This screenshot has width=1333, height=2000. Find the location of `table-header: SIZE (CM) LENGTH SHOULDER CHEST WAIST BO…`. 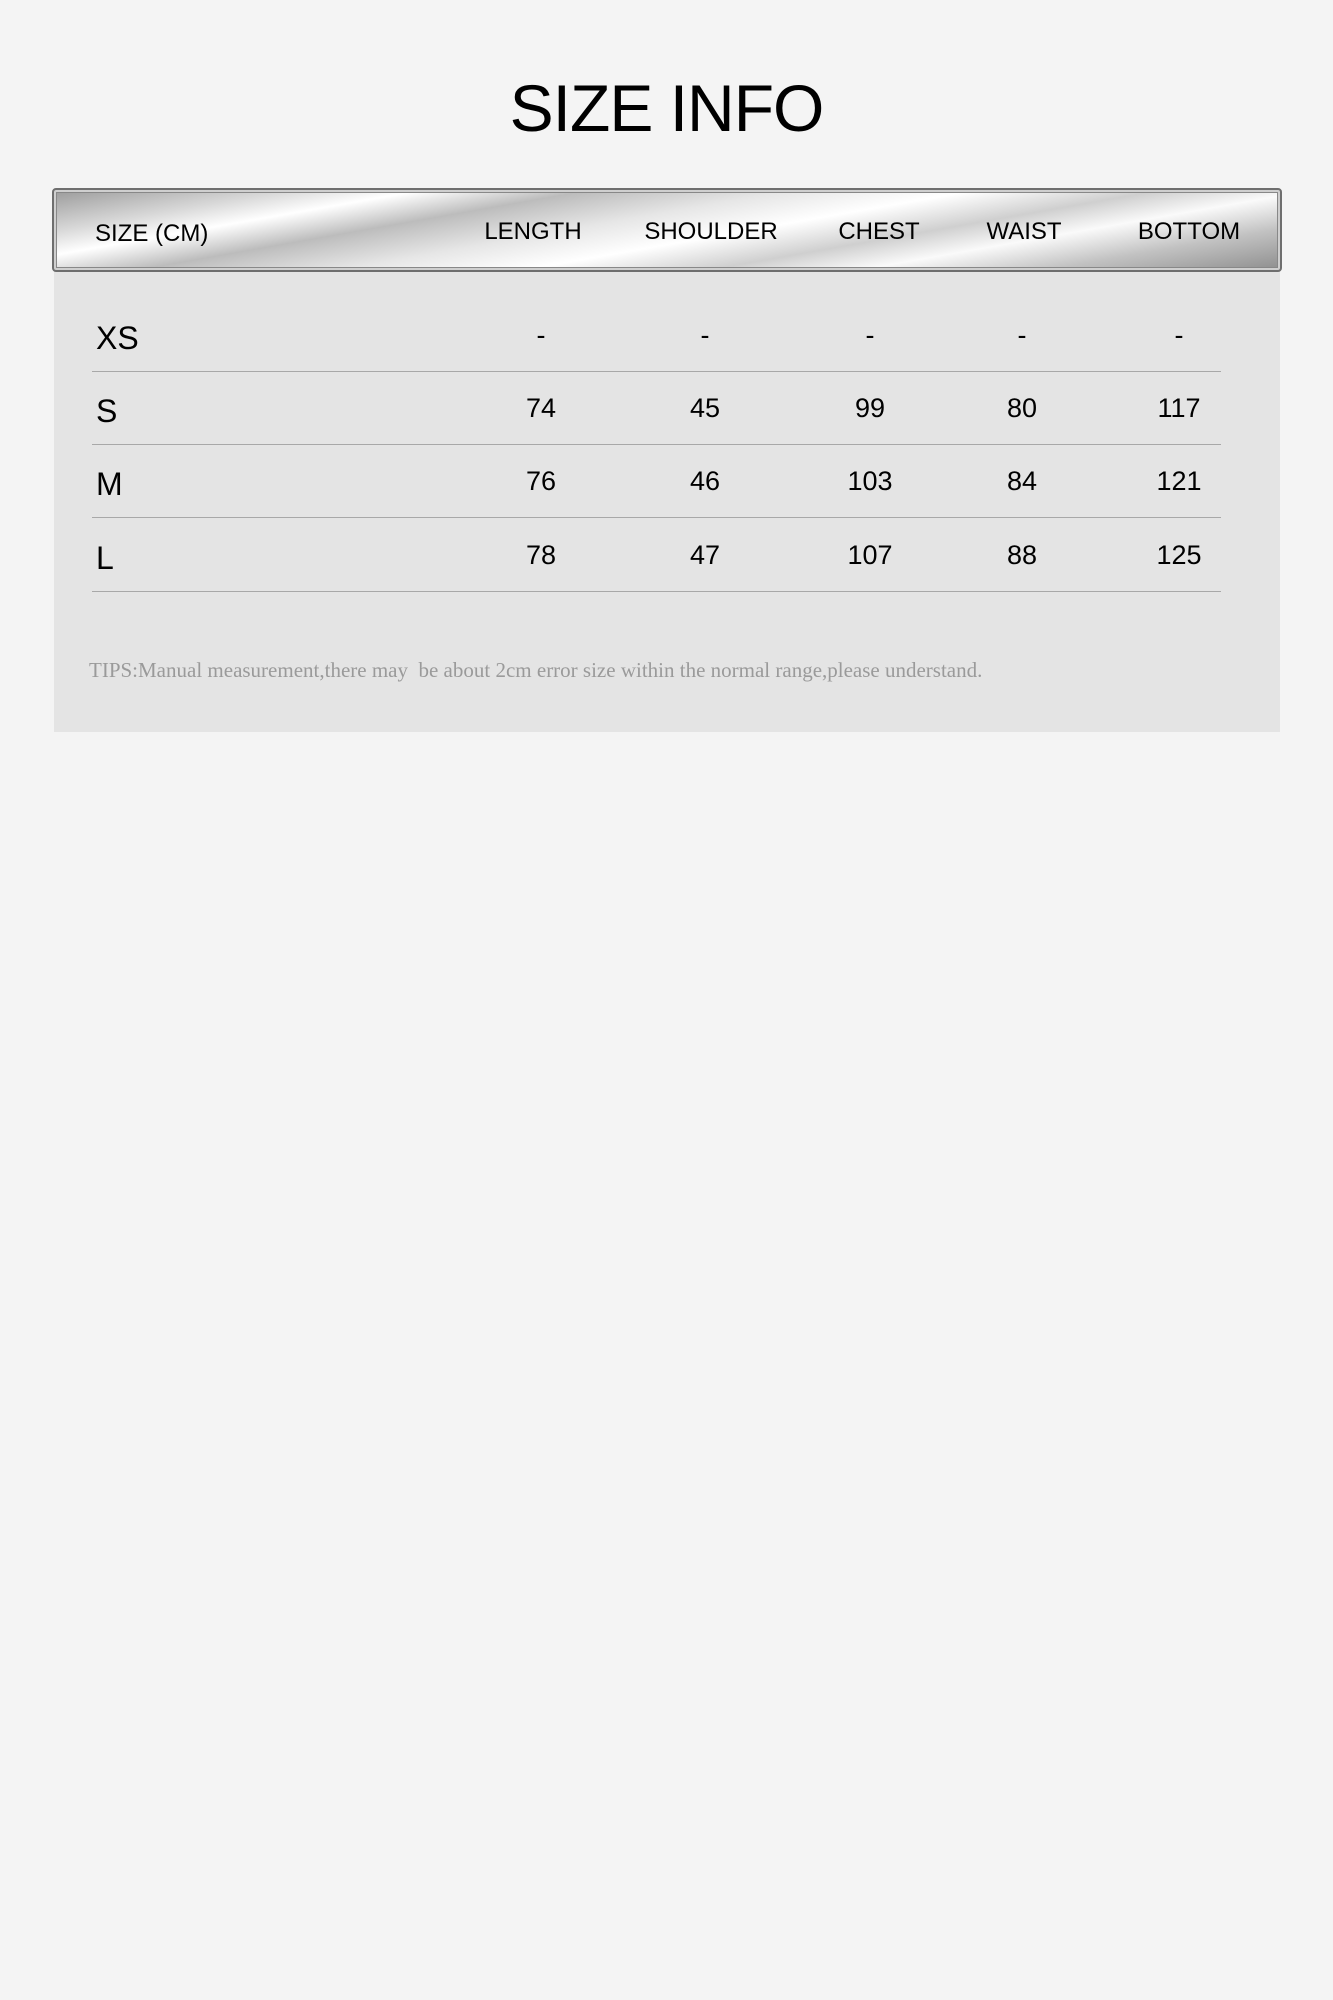

table-header: SIZE (CM) LENGTH SHOULDER CHEST WAIST BO… is located at coordinates (667, 230).